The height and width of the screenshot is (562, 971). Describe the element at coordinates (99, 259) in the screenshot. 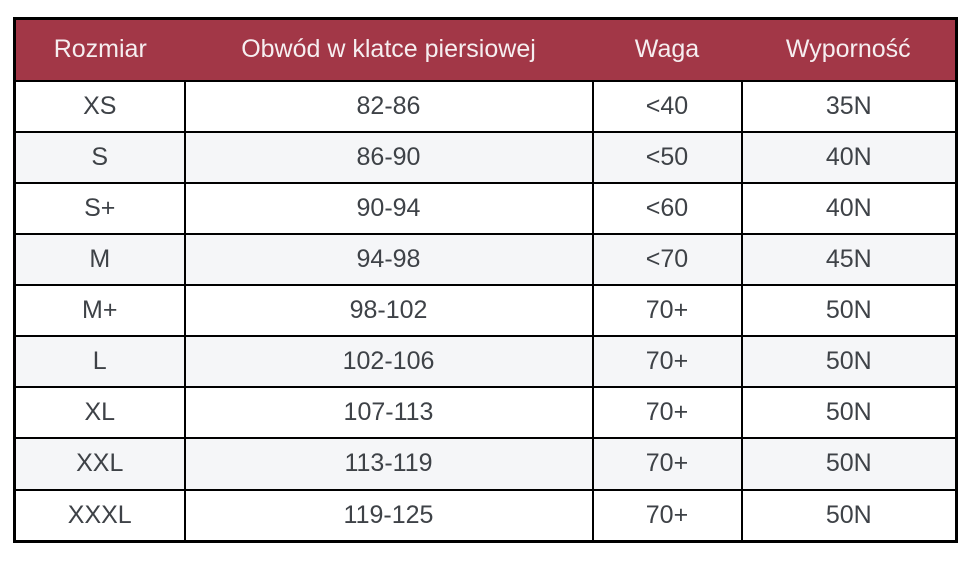

I see `table-cell: M` at that location.